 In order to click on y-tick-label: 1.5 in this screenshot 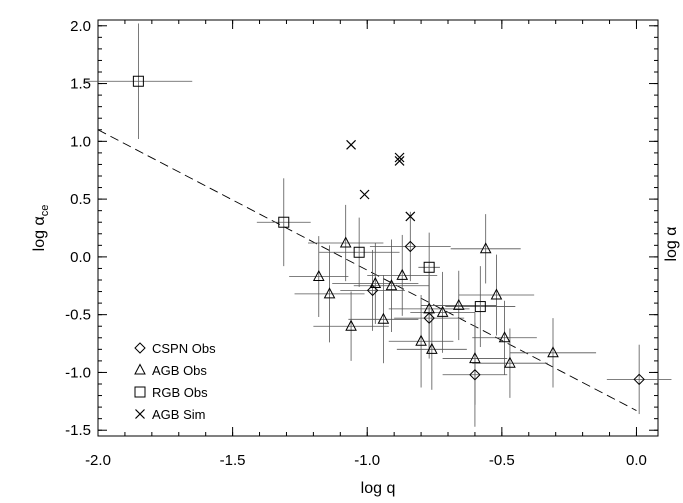, I will do `click(80, 84)`.